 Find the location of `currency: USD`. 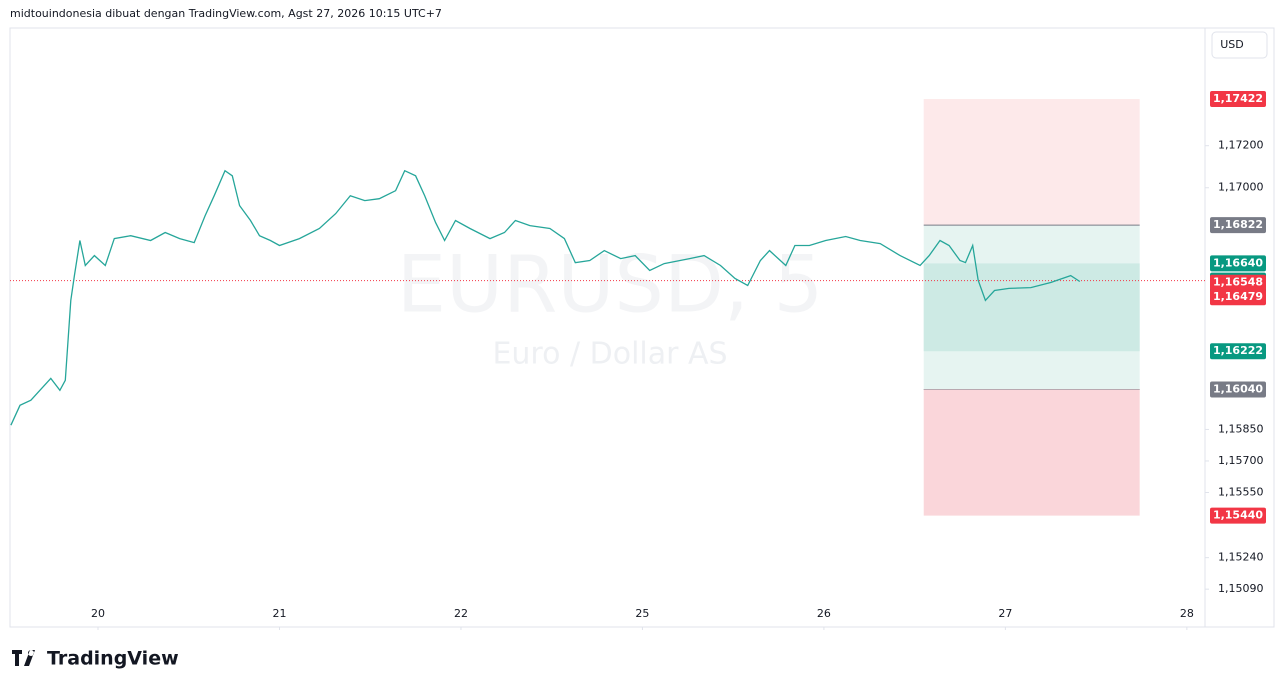

currency: USD is located at coordinates (1232, 44).